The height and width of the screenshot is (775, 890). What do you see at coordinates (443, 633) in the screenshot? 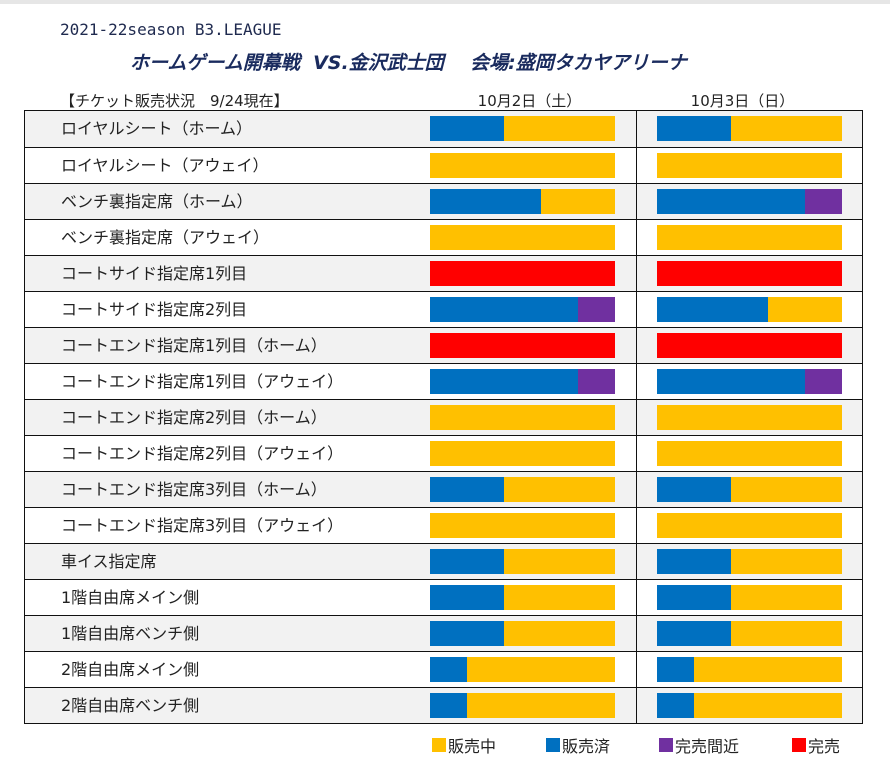
I see `table-row: 1階自由席ベンチ側` at bounding box center [443, 633].